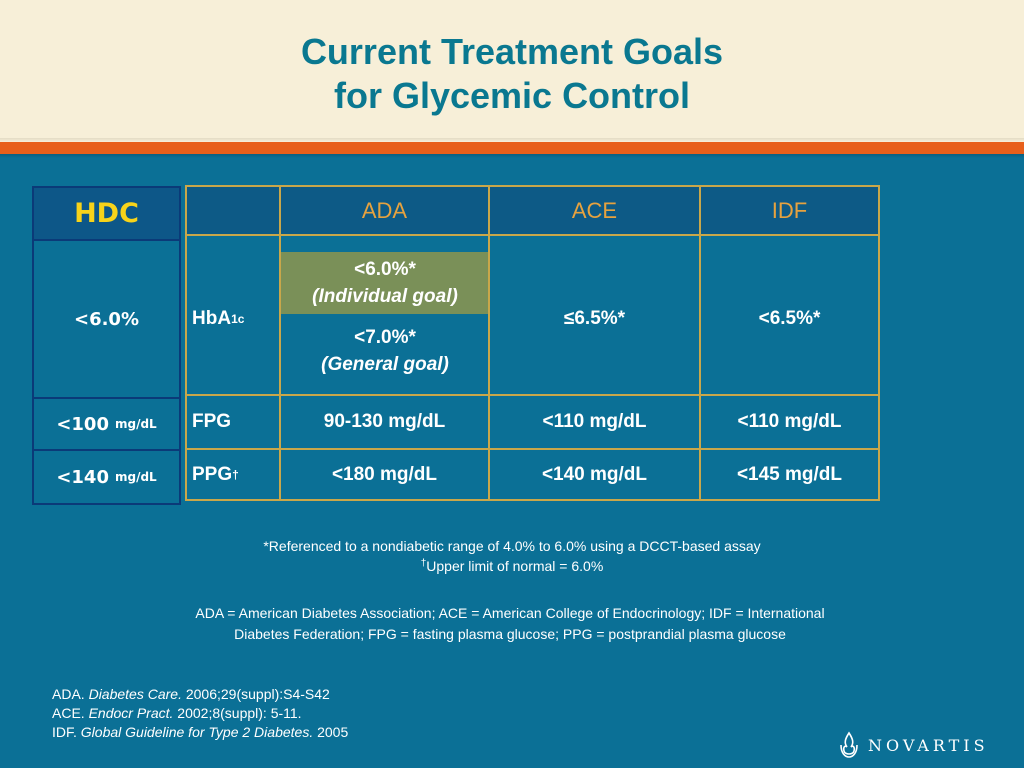  Describe the element at coordinates (106, 320) in the screenshot. I see `hdc-hba1c-value: <6.0%` at that location.